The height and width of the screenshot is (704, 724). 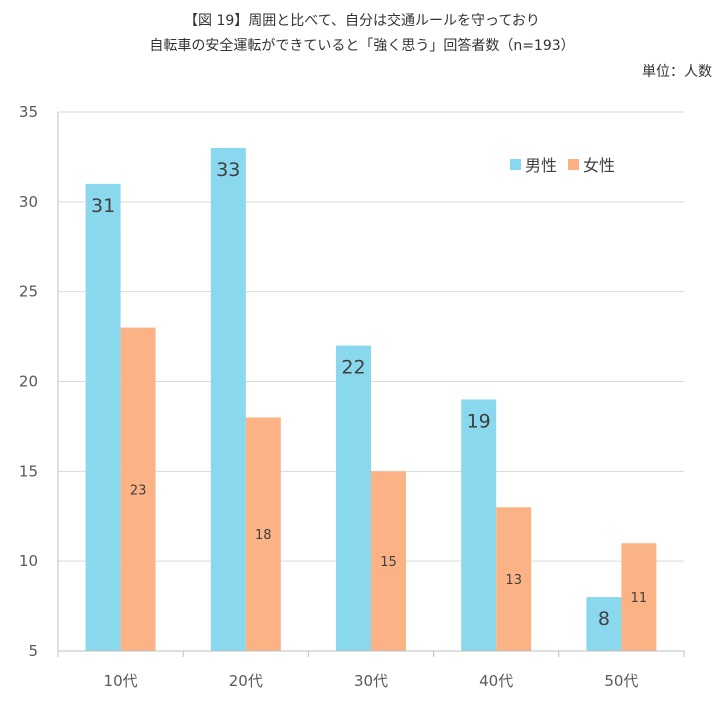 I want to click on data-label-female-3: 13, so click(x=513, y=580).